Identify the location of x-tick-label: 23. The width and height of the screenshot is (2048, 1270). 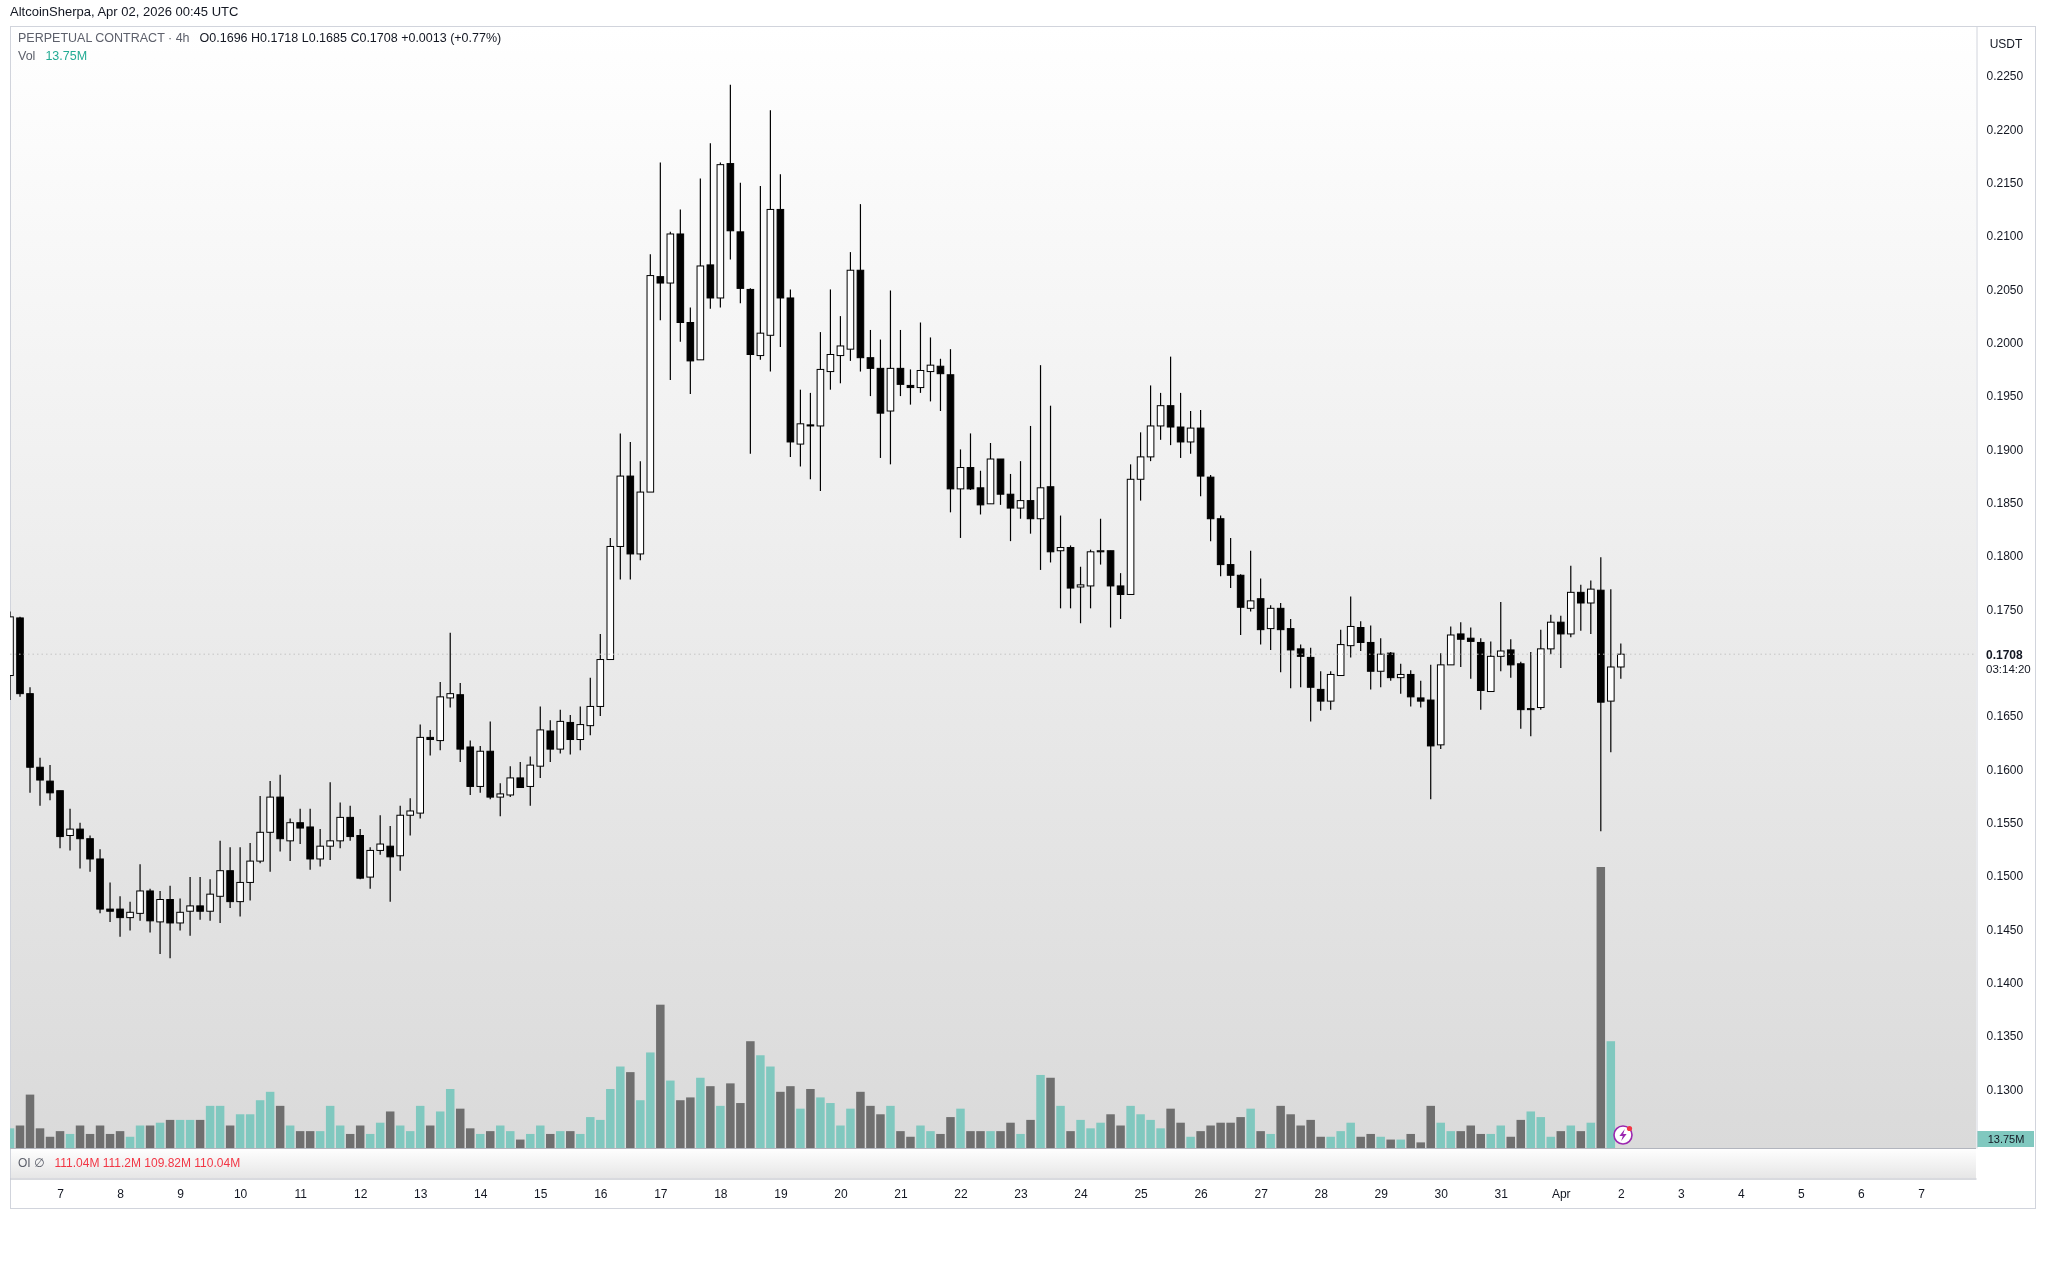
(1021, 1194).